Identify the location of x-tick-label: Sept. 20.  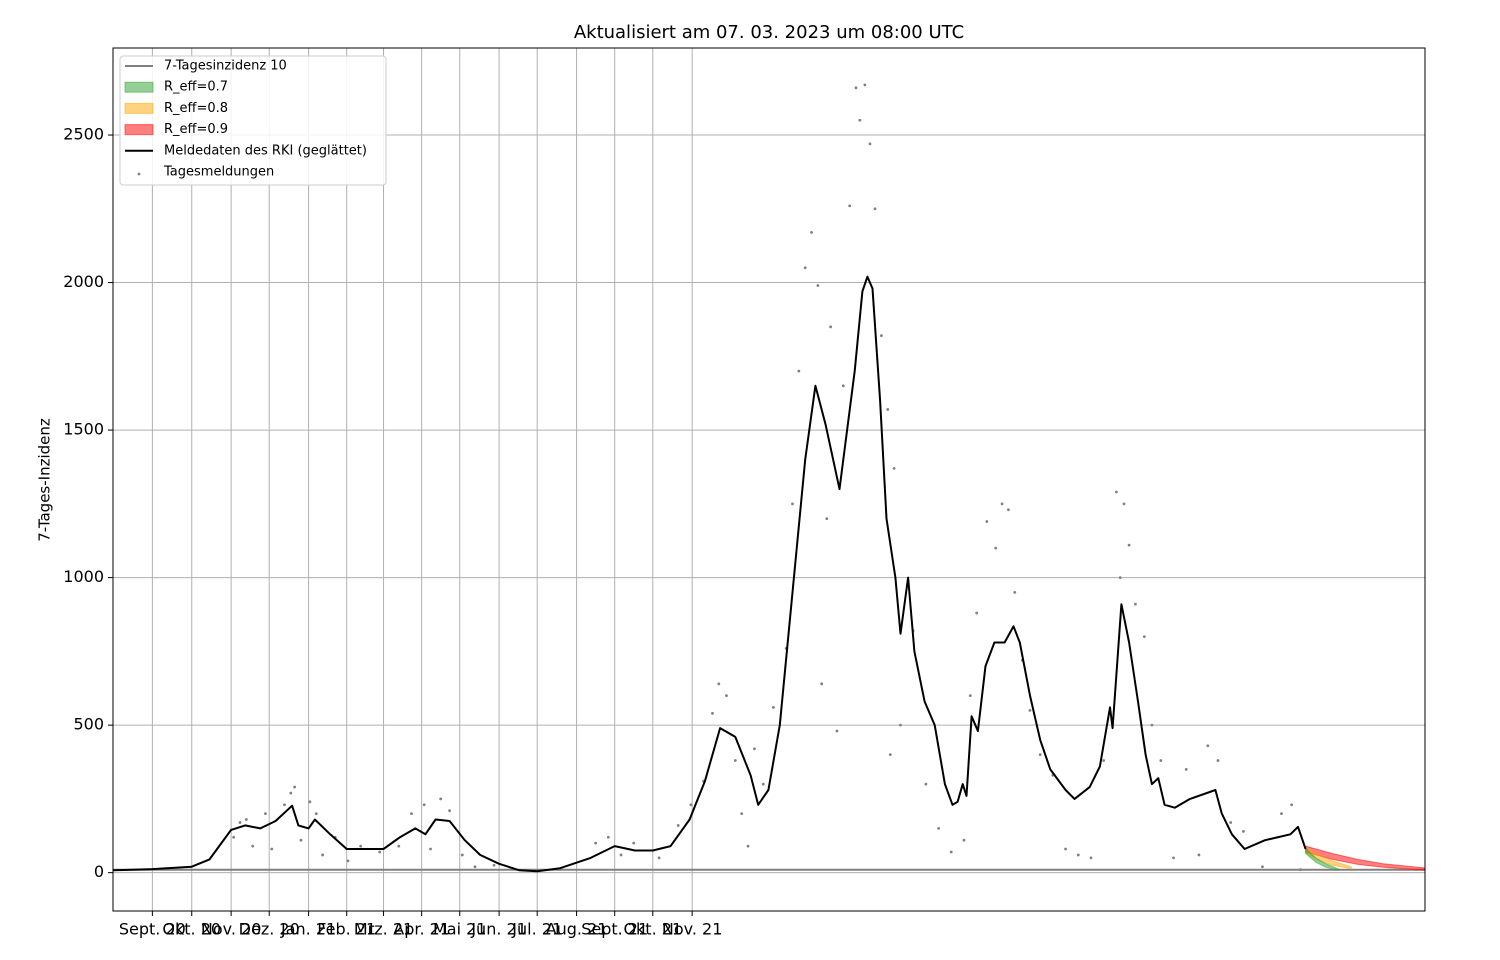
(152, 929).